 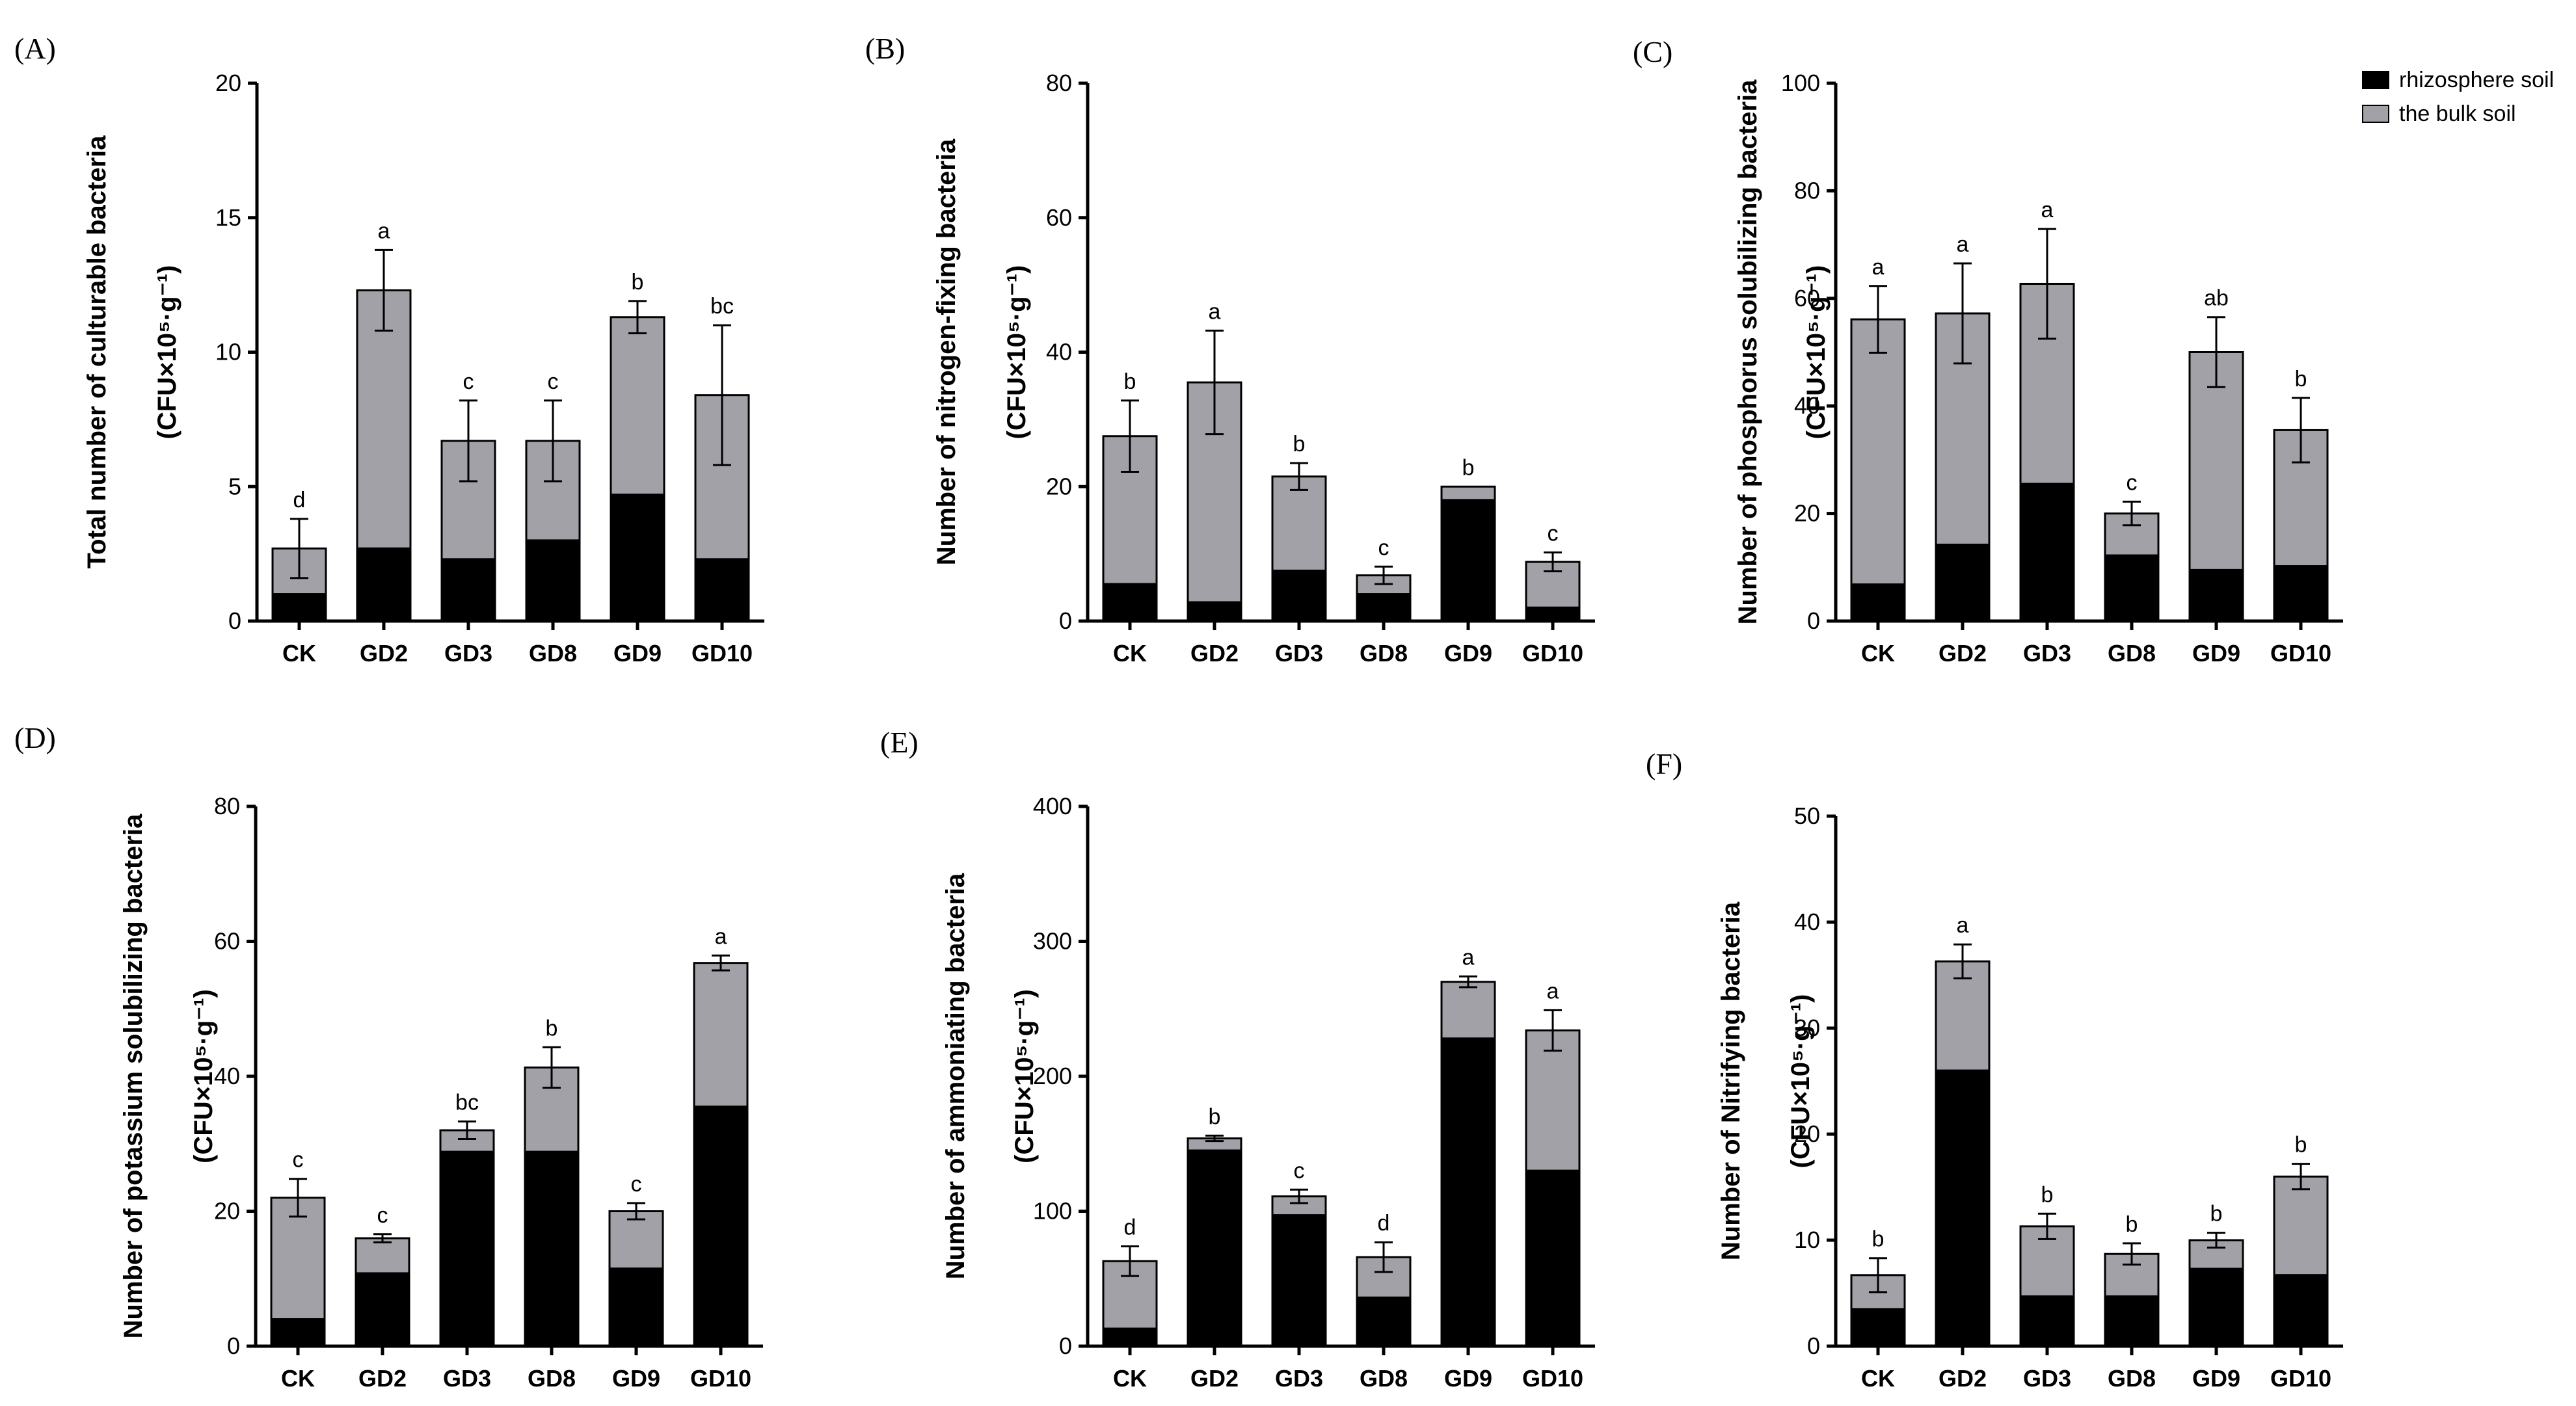 What do you see at coordinates (1052, 1076) in the screenshot?
I see `y-tick-label: 200` at bounding box center [1052, 1076].